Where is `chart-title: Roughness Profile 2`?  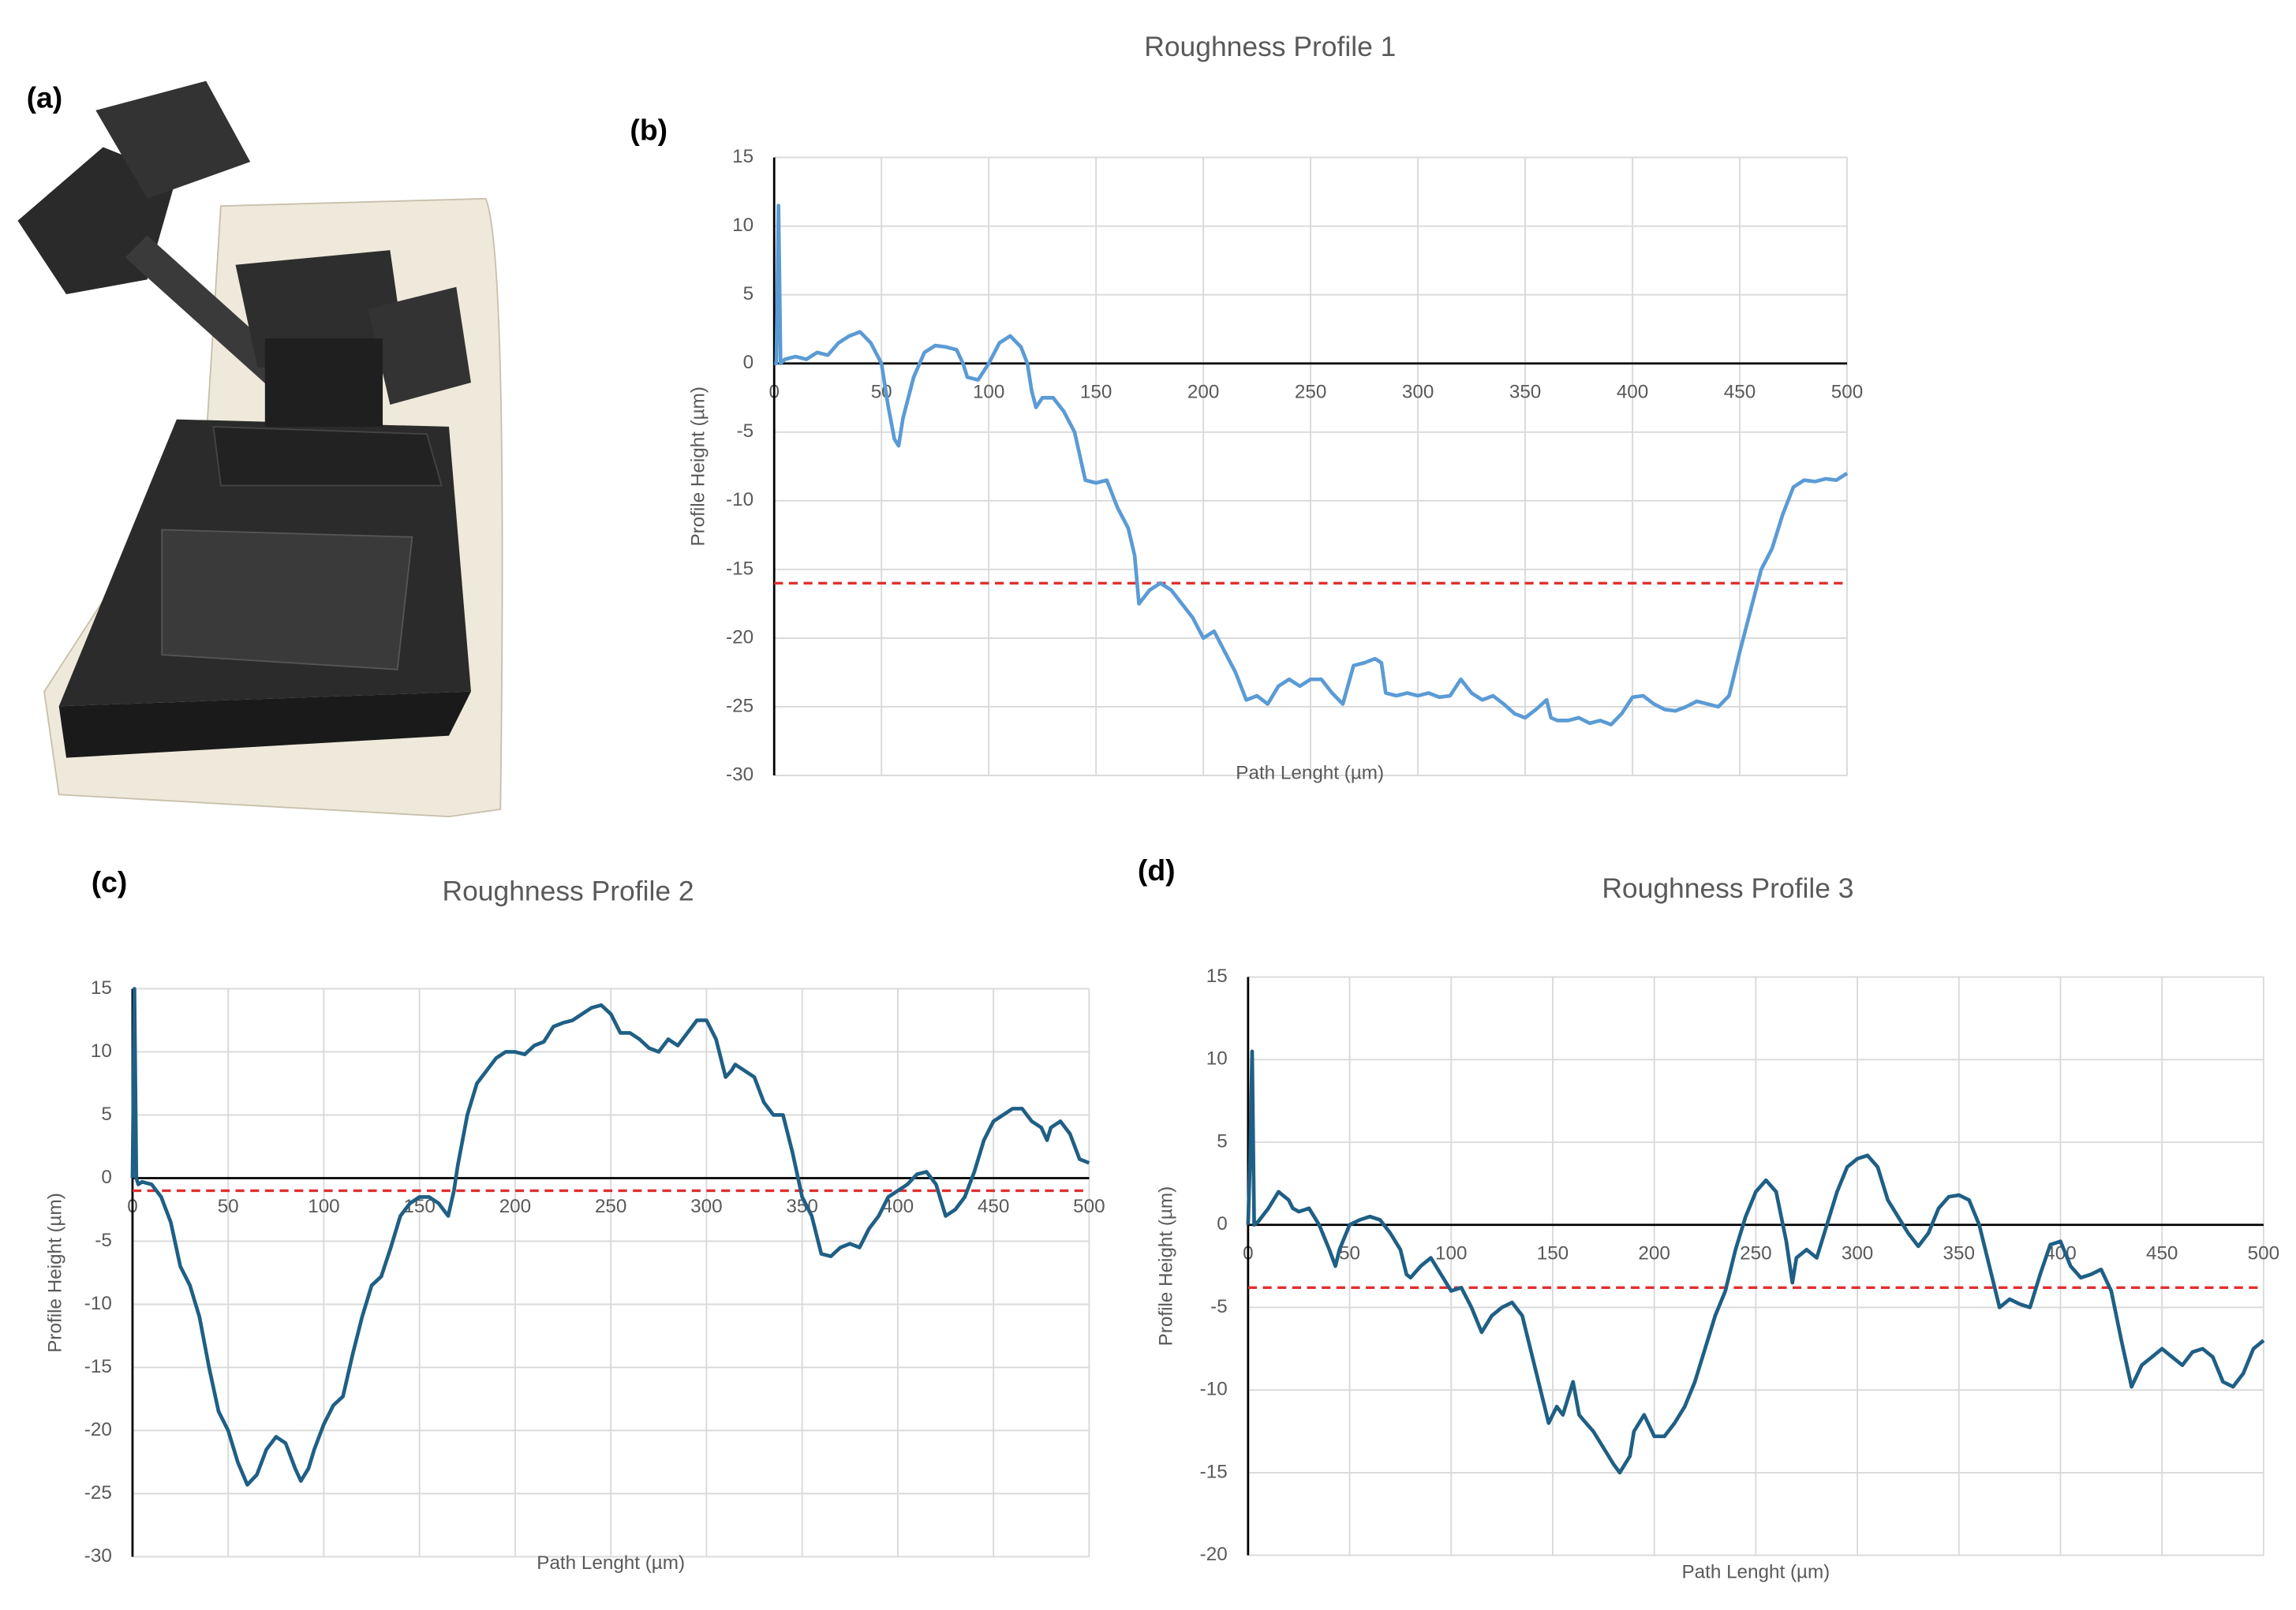
chart-title: Roughness Profile 2 is located at coordinates (568, 891).